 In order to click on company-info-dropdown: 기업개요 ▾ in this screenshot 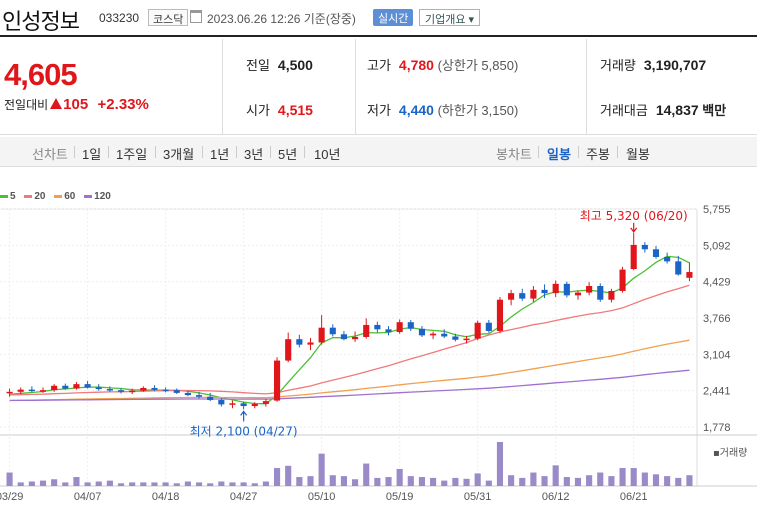, I will do `click(450, 17)`.